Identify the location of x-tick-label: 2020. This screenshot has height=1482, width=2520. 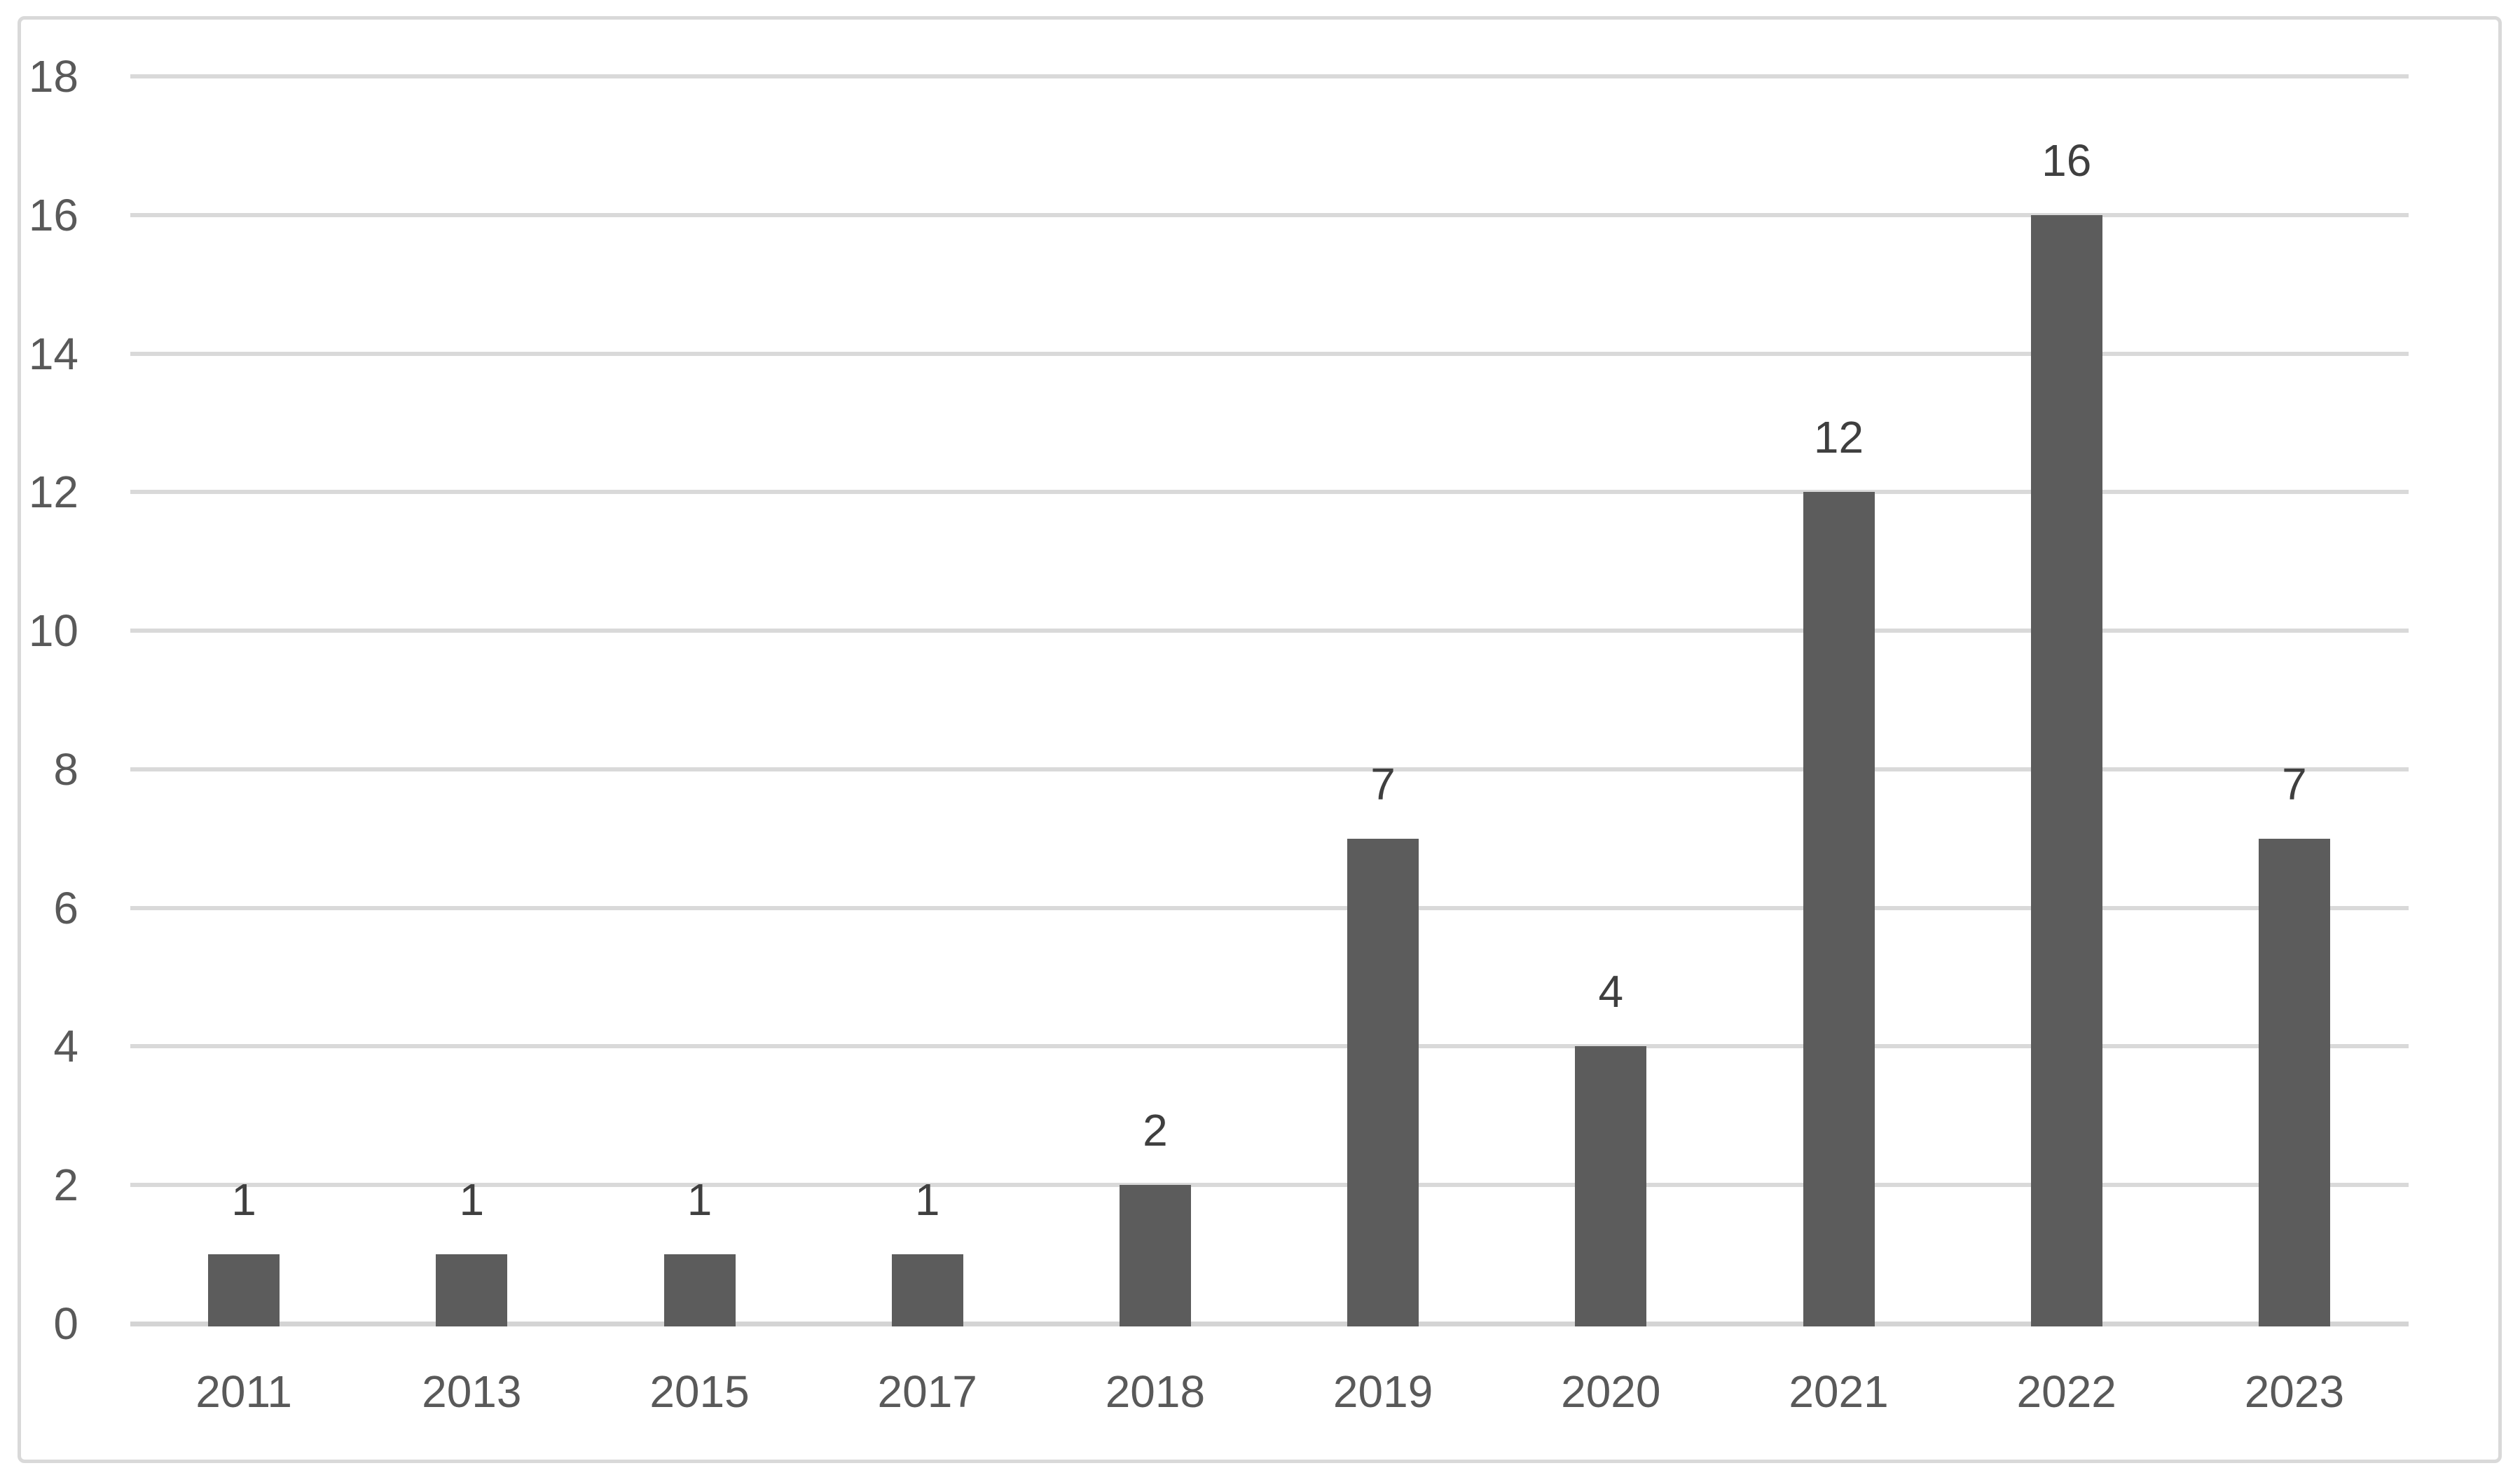
(1611, 1391).